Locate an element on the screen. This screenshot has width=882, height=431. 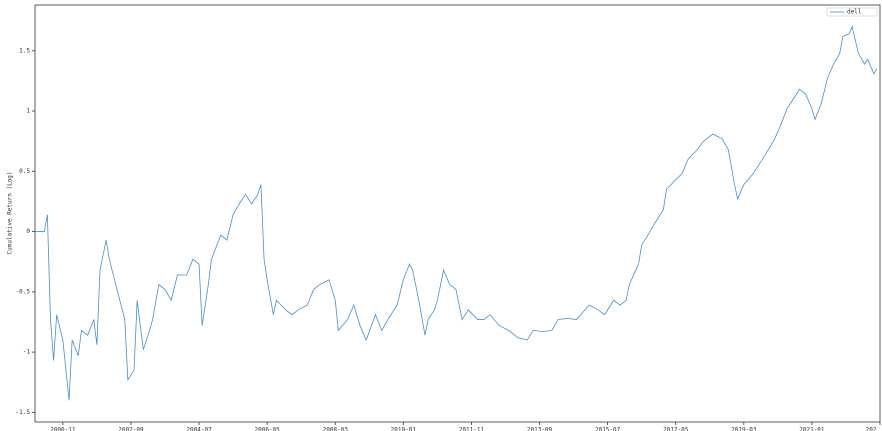
x-tick-label: 2008-03 is located at coordinates (336, 429).